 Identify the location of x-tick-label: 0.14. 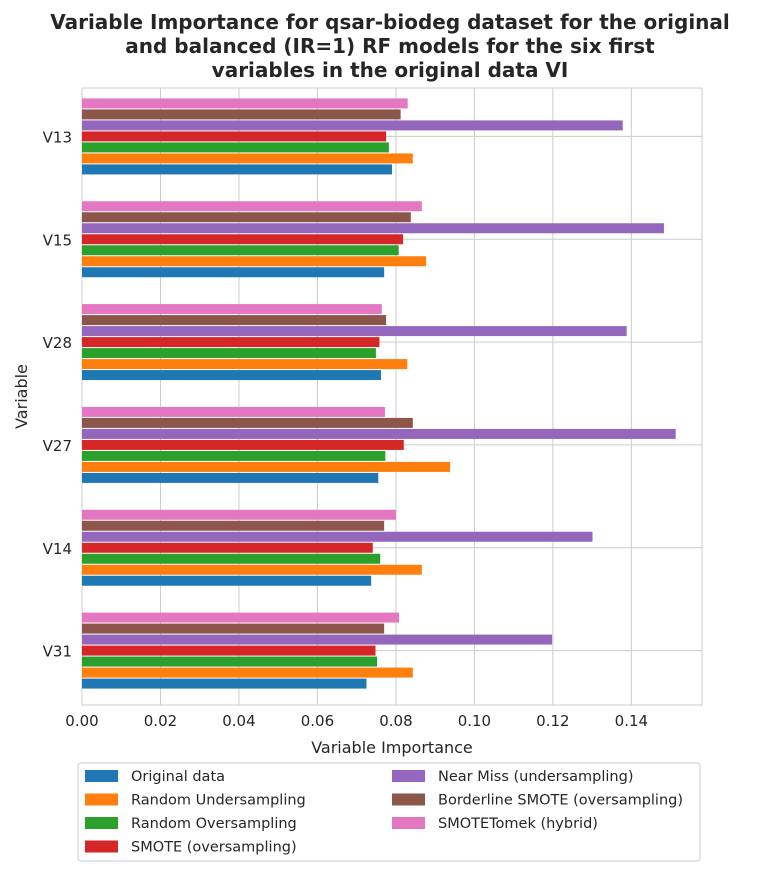
(631, 721).